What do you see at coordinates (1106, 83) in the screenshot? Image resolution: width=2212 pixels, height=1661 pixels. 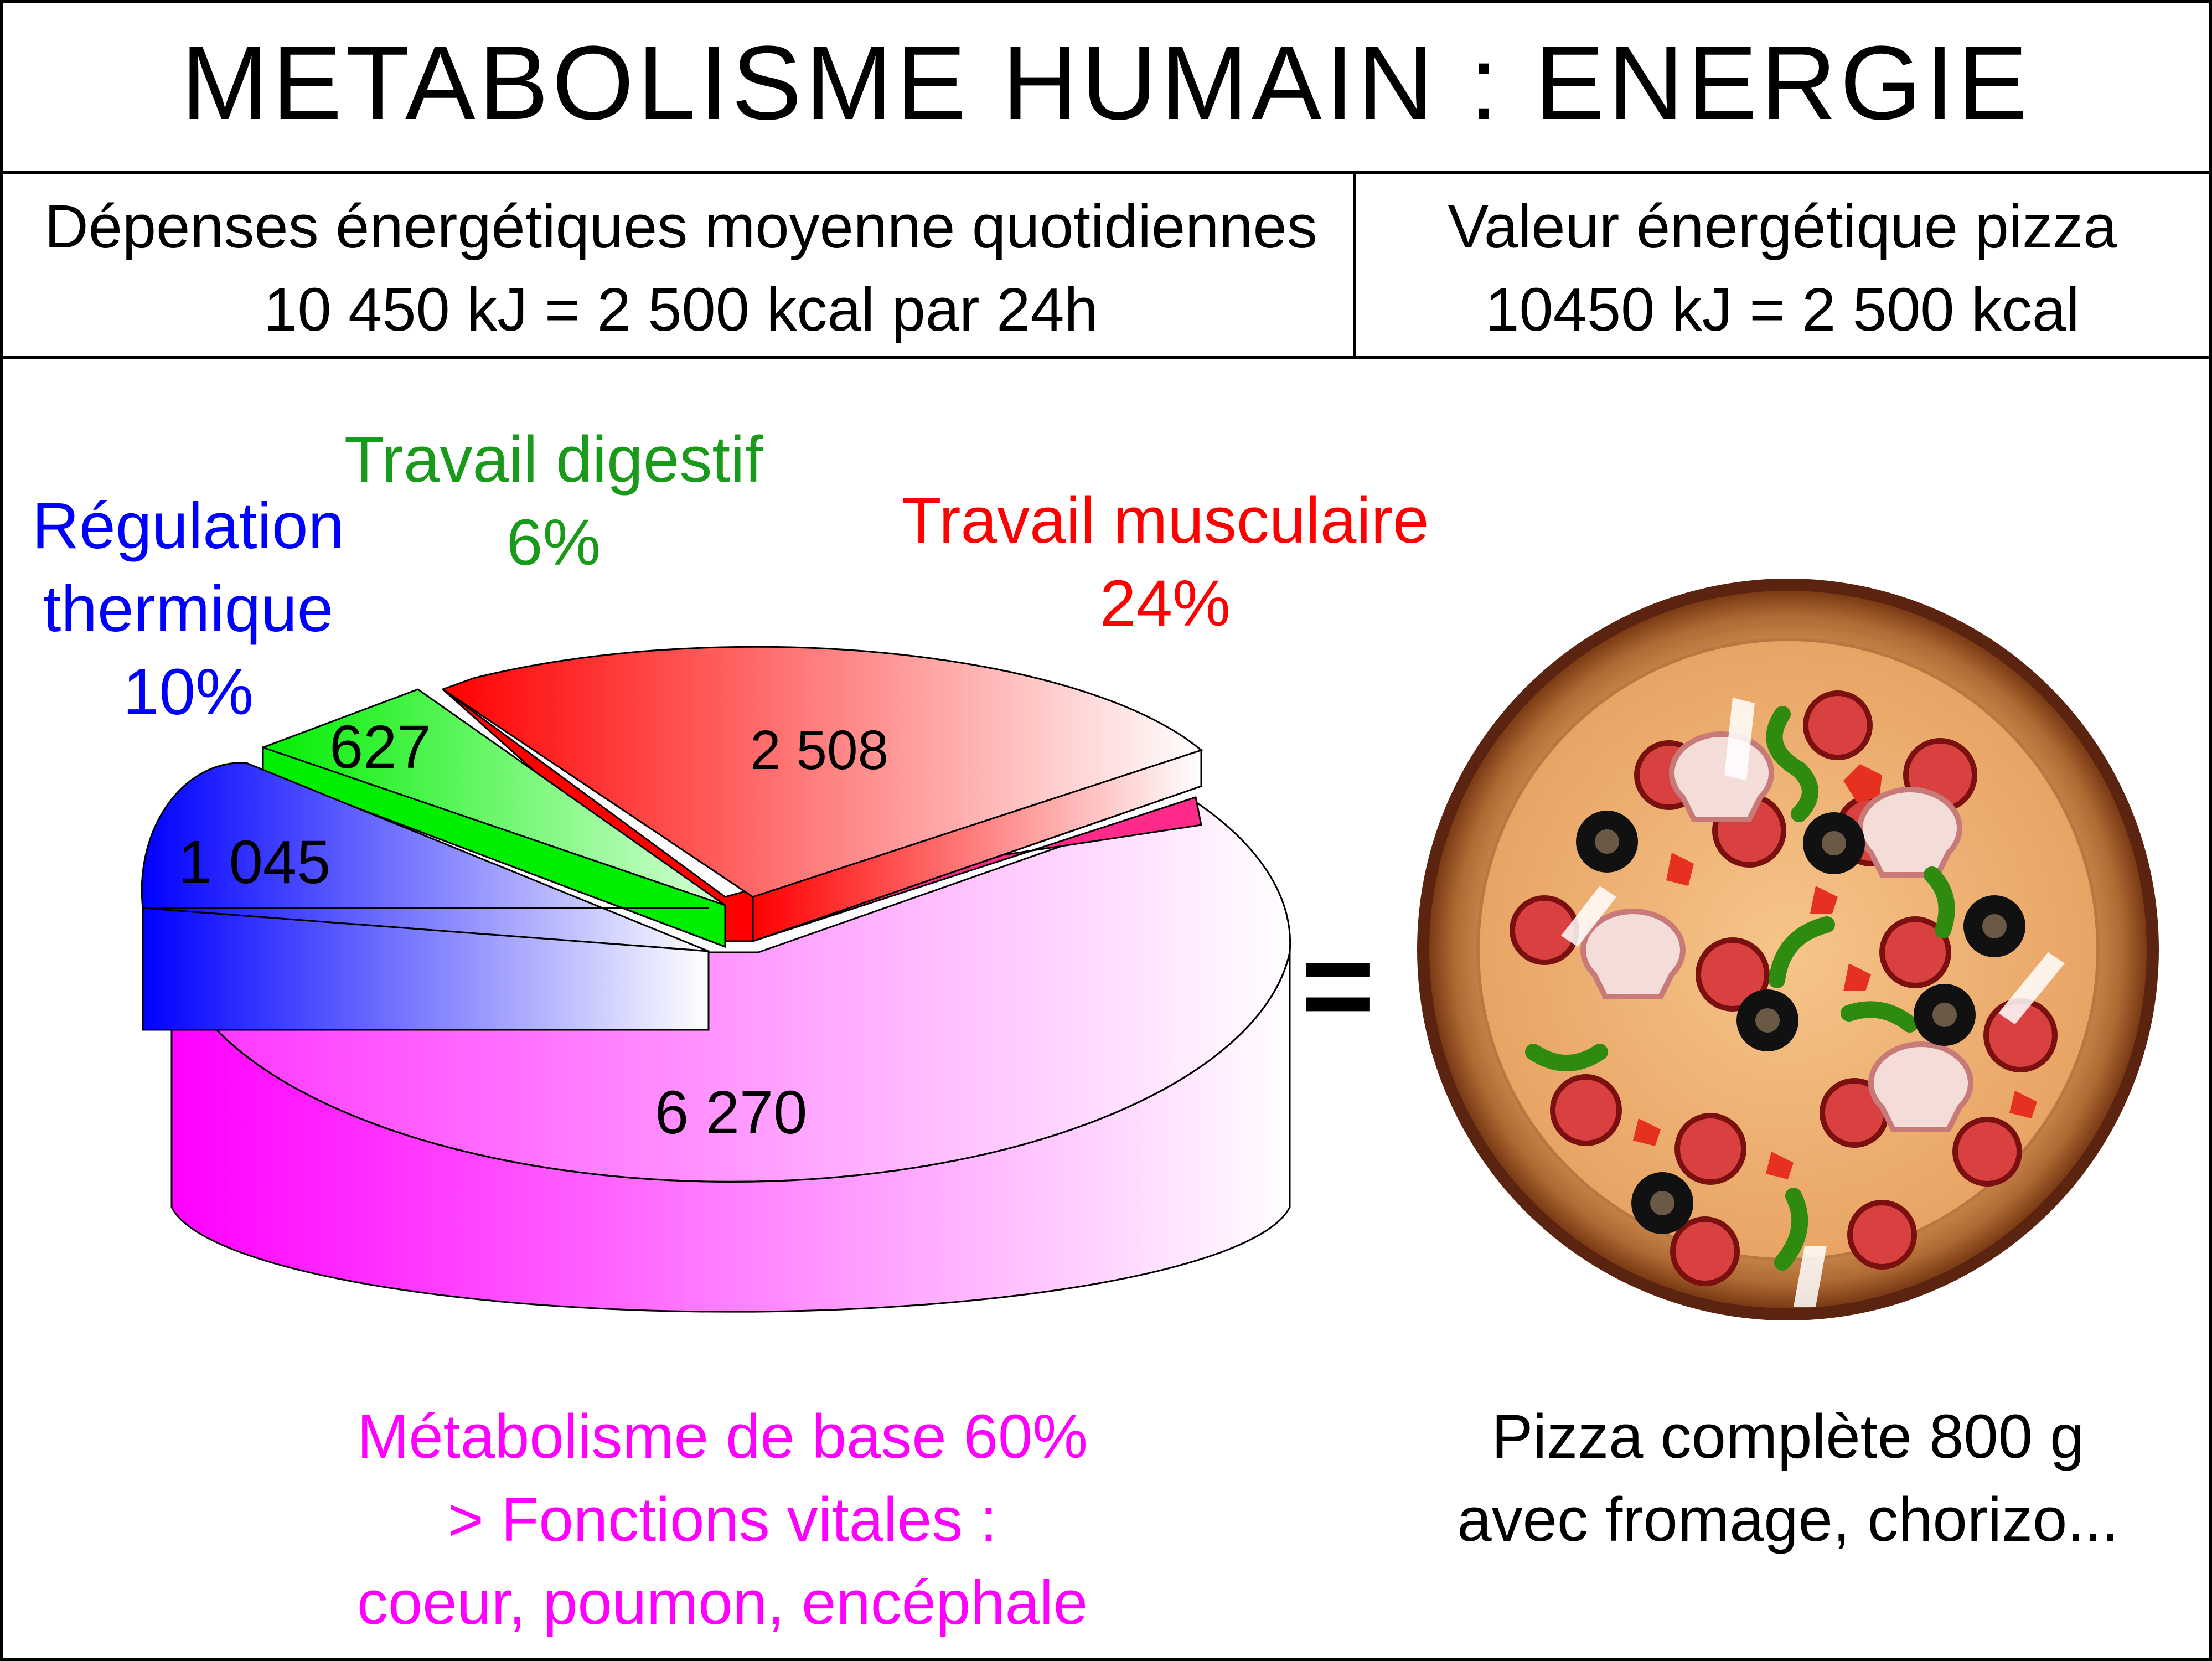 I see `page-title: METABOLISME HUMAIN : ENERGIE` at bounding box center [1106, 83].